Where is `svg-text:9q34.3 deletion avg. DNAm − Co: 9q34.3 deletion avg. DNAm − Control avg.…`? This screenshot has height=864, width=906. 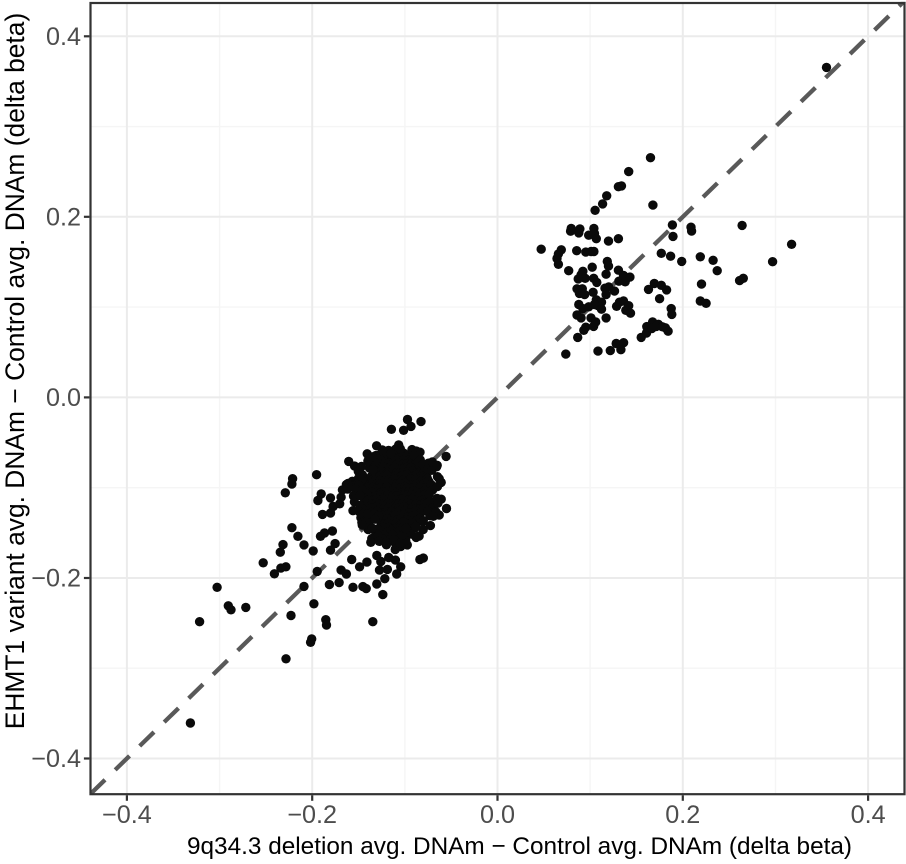
svg-text:9q34.3 deletion avg. DNAm − Co: 9q34.3 deletion avg. DNAm − Control avg.… is located at coordinates (519, 846).